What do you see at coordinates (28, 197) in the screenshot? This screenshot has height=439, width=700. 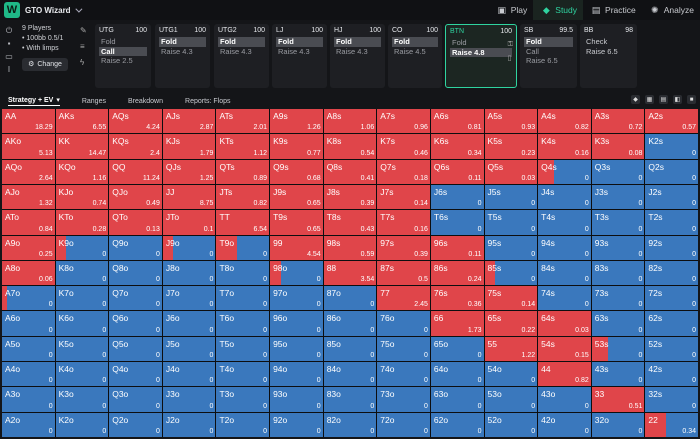 I see `hand-cell: AJo 1.32` at bounding box center [28, 197].